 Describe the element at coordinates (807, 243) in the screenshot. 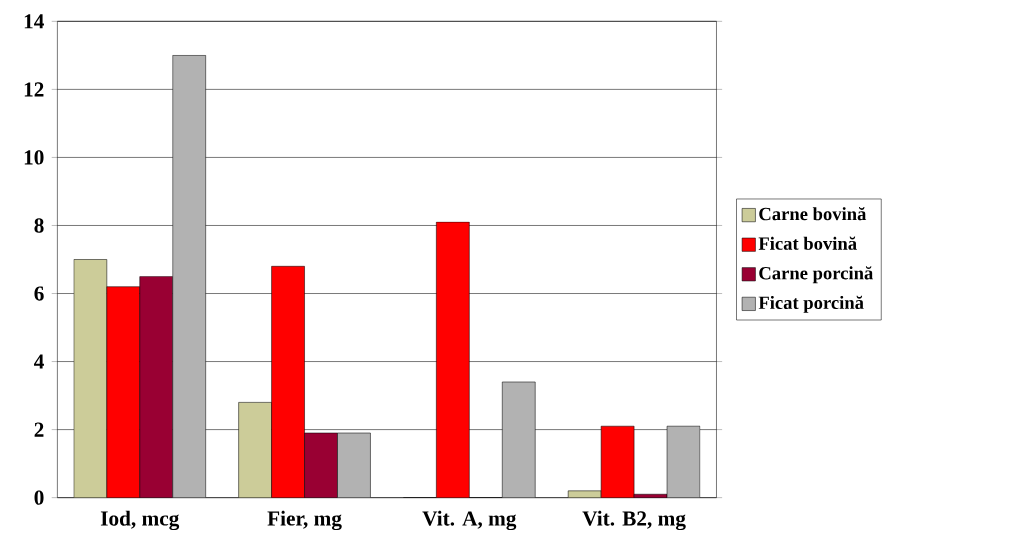

I see `legend-label: Ficat bovină` at that location.